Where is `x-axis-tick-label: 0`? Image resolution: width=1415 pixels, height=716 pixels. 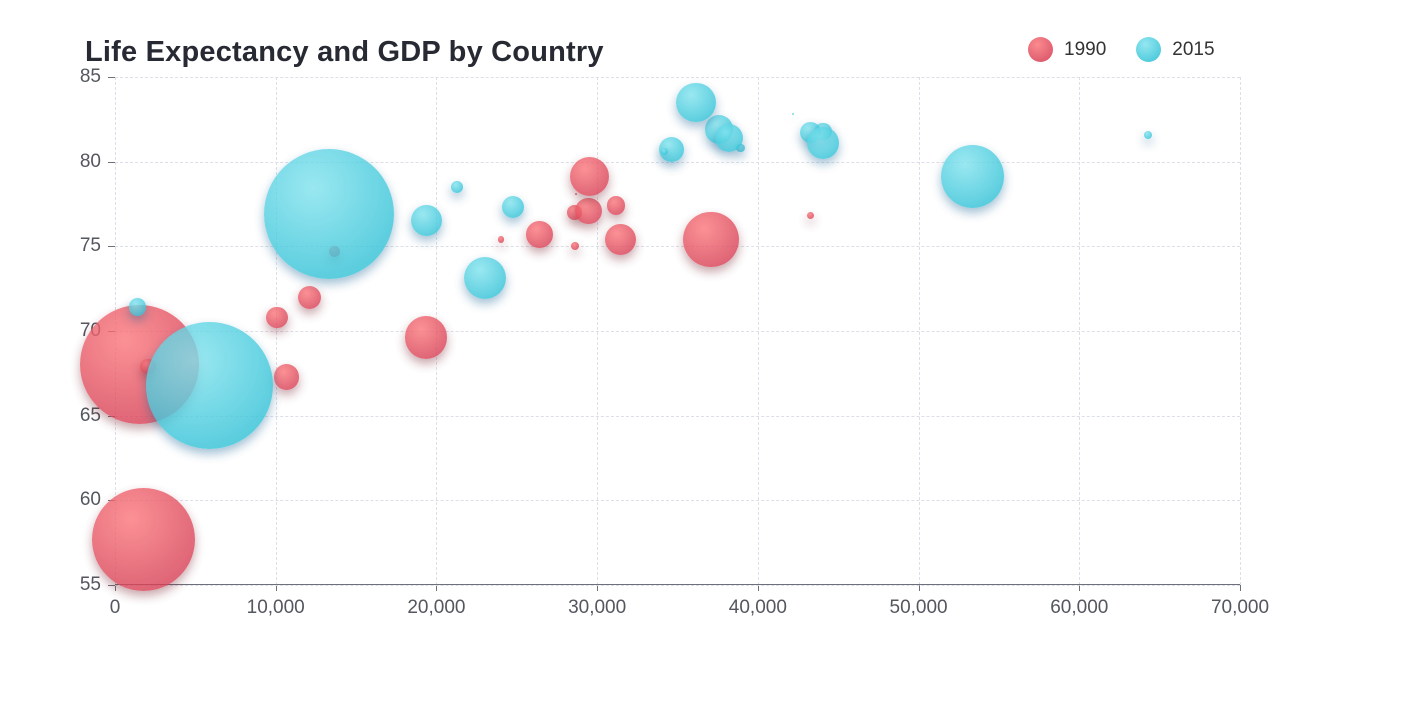 x-axis-tick-label: 0 is located at coordinates (115, 607).